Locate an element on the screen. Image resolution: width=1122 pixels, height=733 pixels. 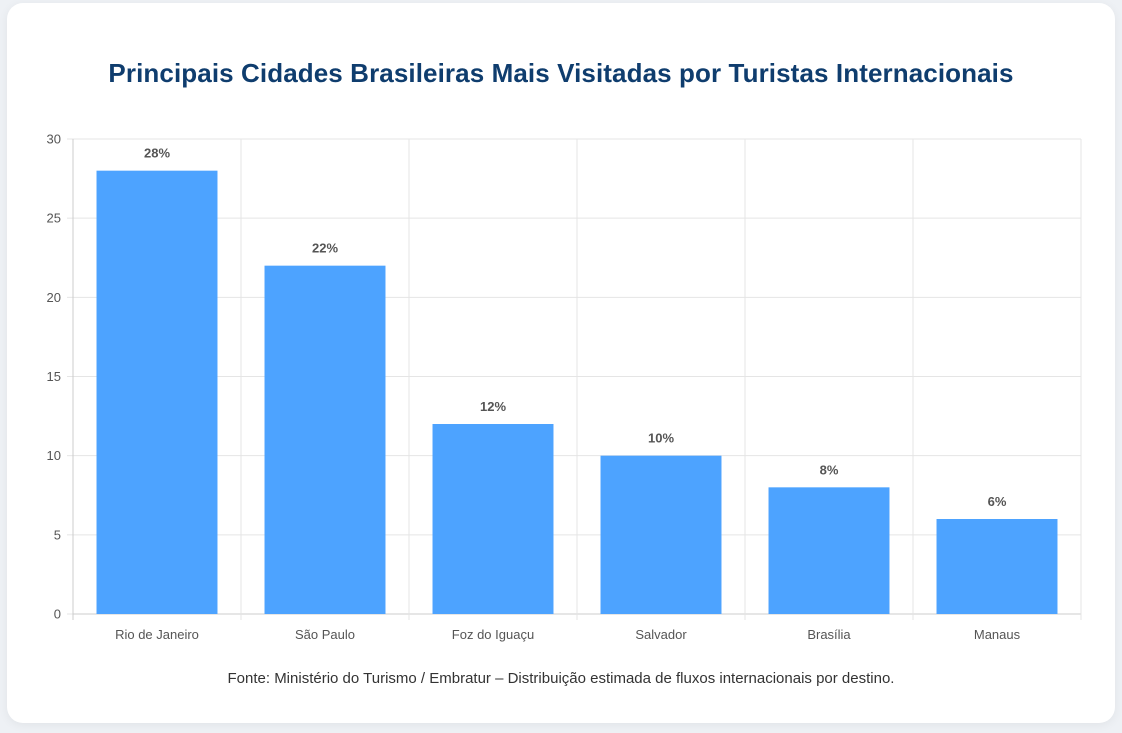
x-tick-label: Brasília is located at coordinates (829, 634).